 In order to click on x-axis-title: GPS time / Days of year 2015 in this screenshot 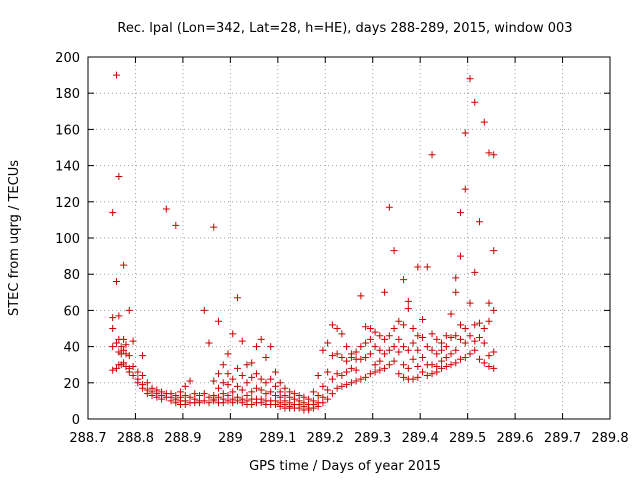, I will do `click(345, 466)`.